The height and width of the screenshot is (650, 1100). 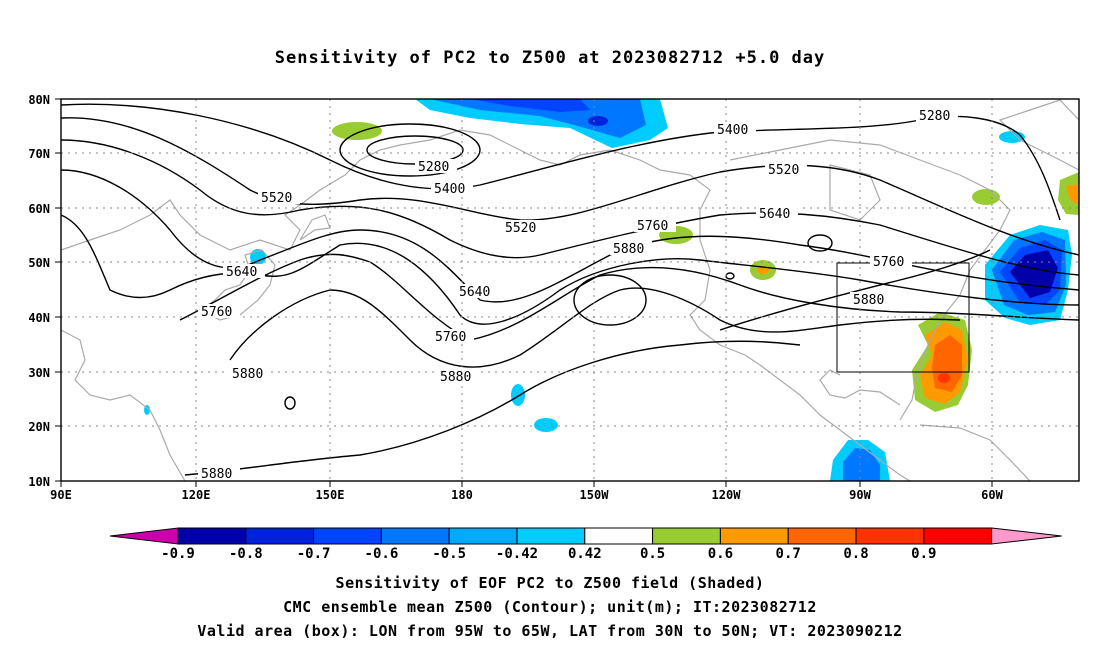 I want to click on colorbar-label: 0.5, so click(x=652, y=554).